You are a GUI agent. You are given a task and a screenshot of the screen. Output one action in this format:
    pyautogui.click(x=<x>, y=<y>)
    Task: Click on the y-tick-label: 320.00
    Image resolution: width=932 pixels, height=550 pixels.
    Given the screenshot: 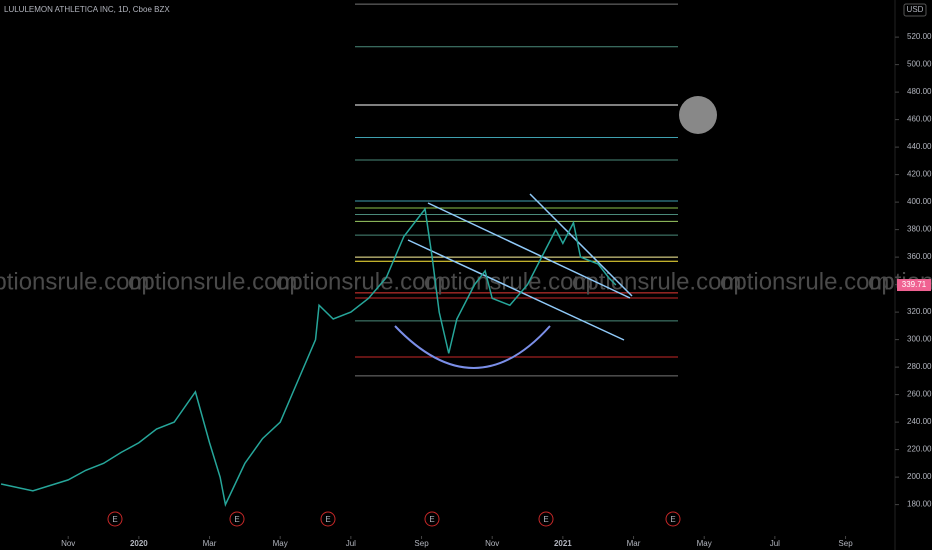 What is the action you would take?
    pyautogui.click(x=919, y=311)
    